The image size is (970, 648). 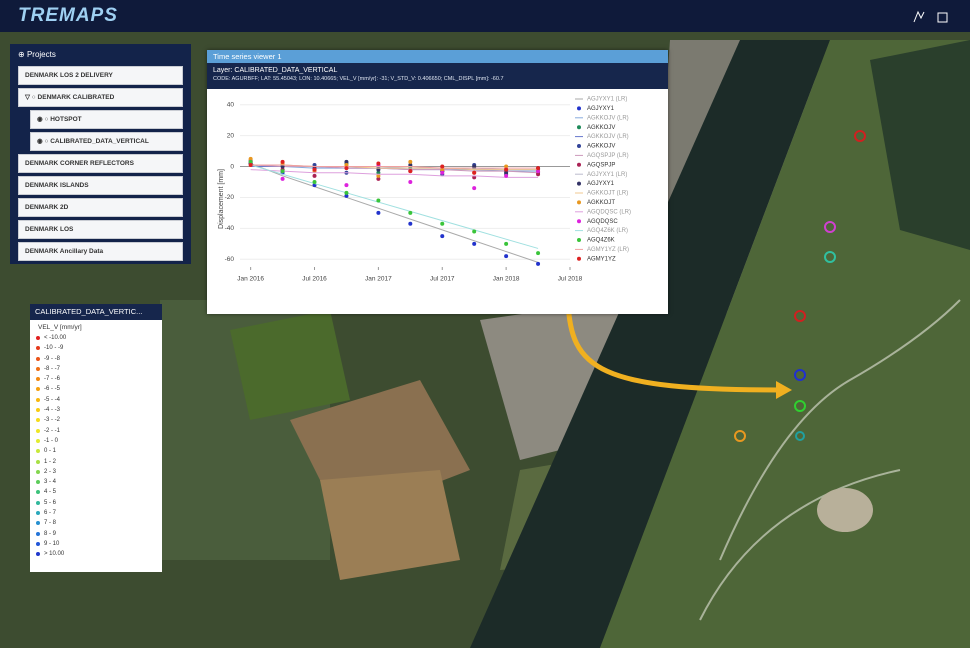 What do you see at coordinates (55, 338) in the screenshot?
I see `legend-label: < -10.00` at bounding box center [55, 338].